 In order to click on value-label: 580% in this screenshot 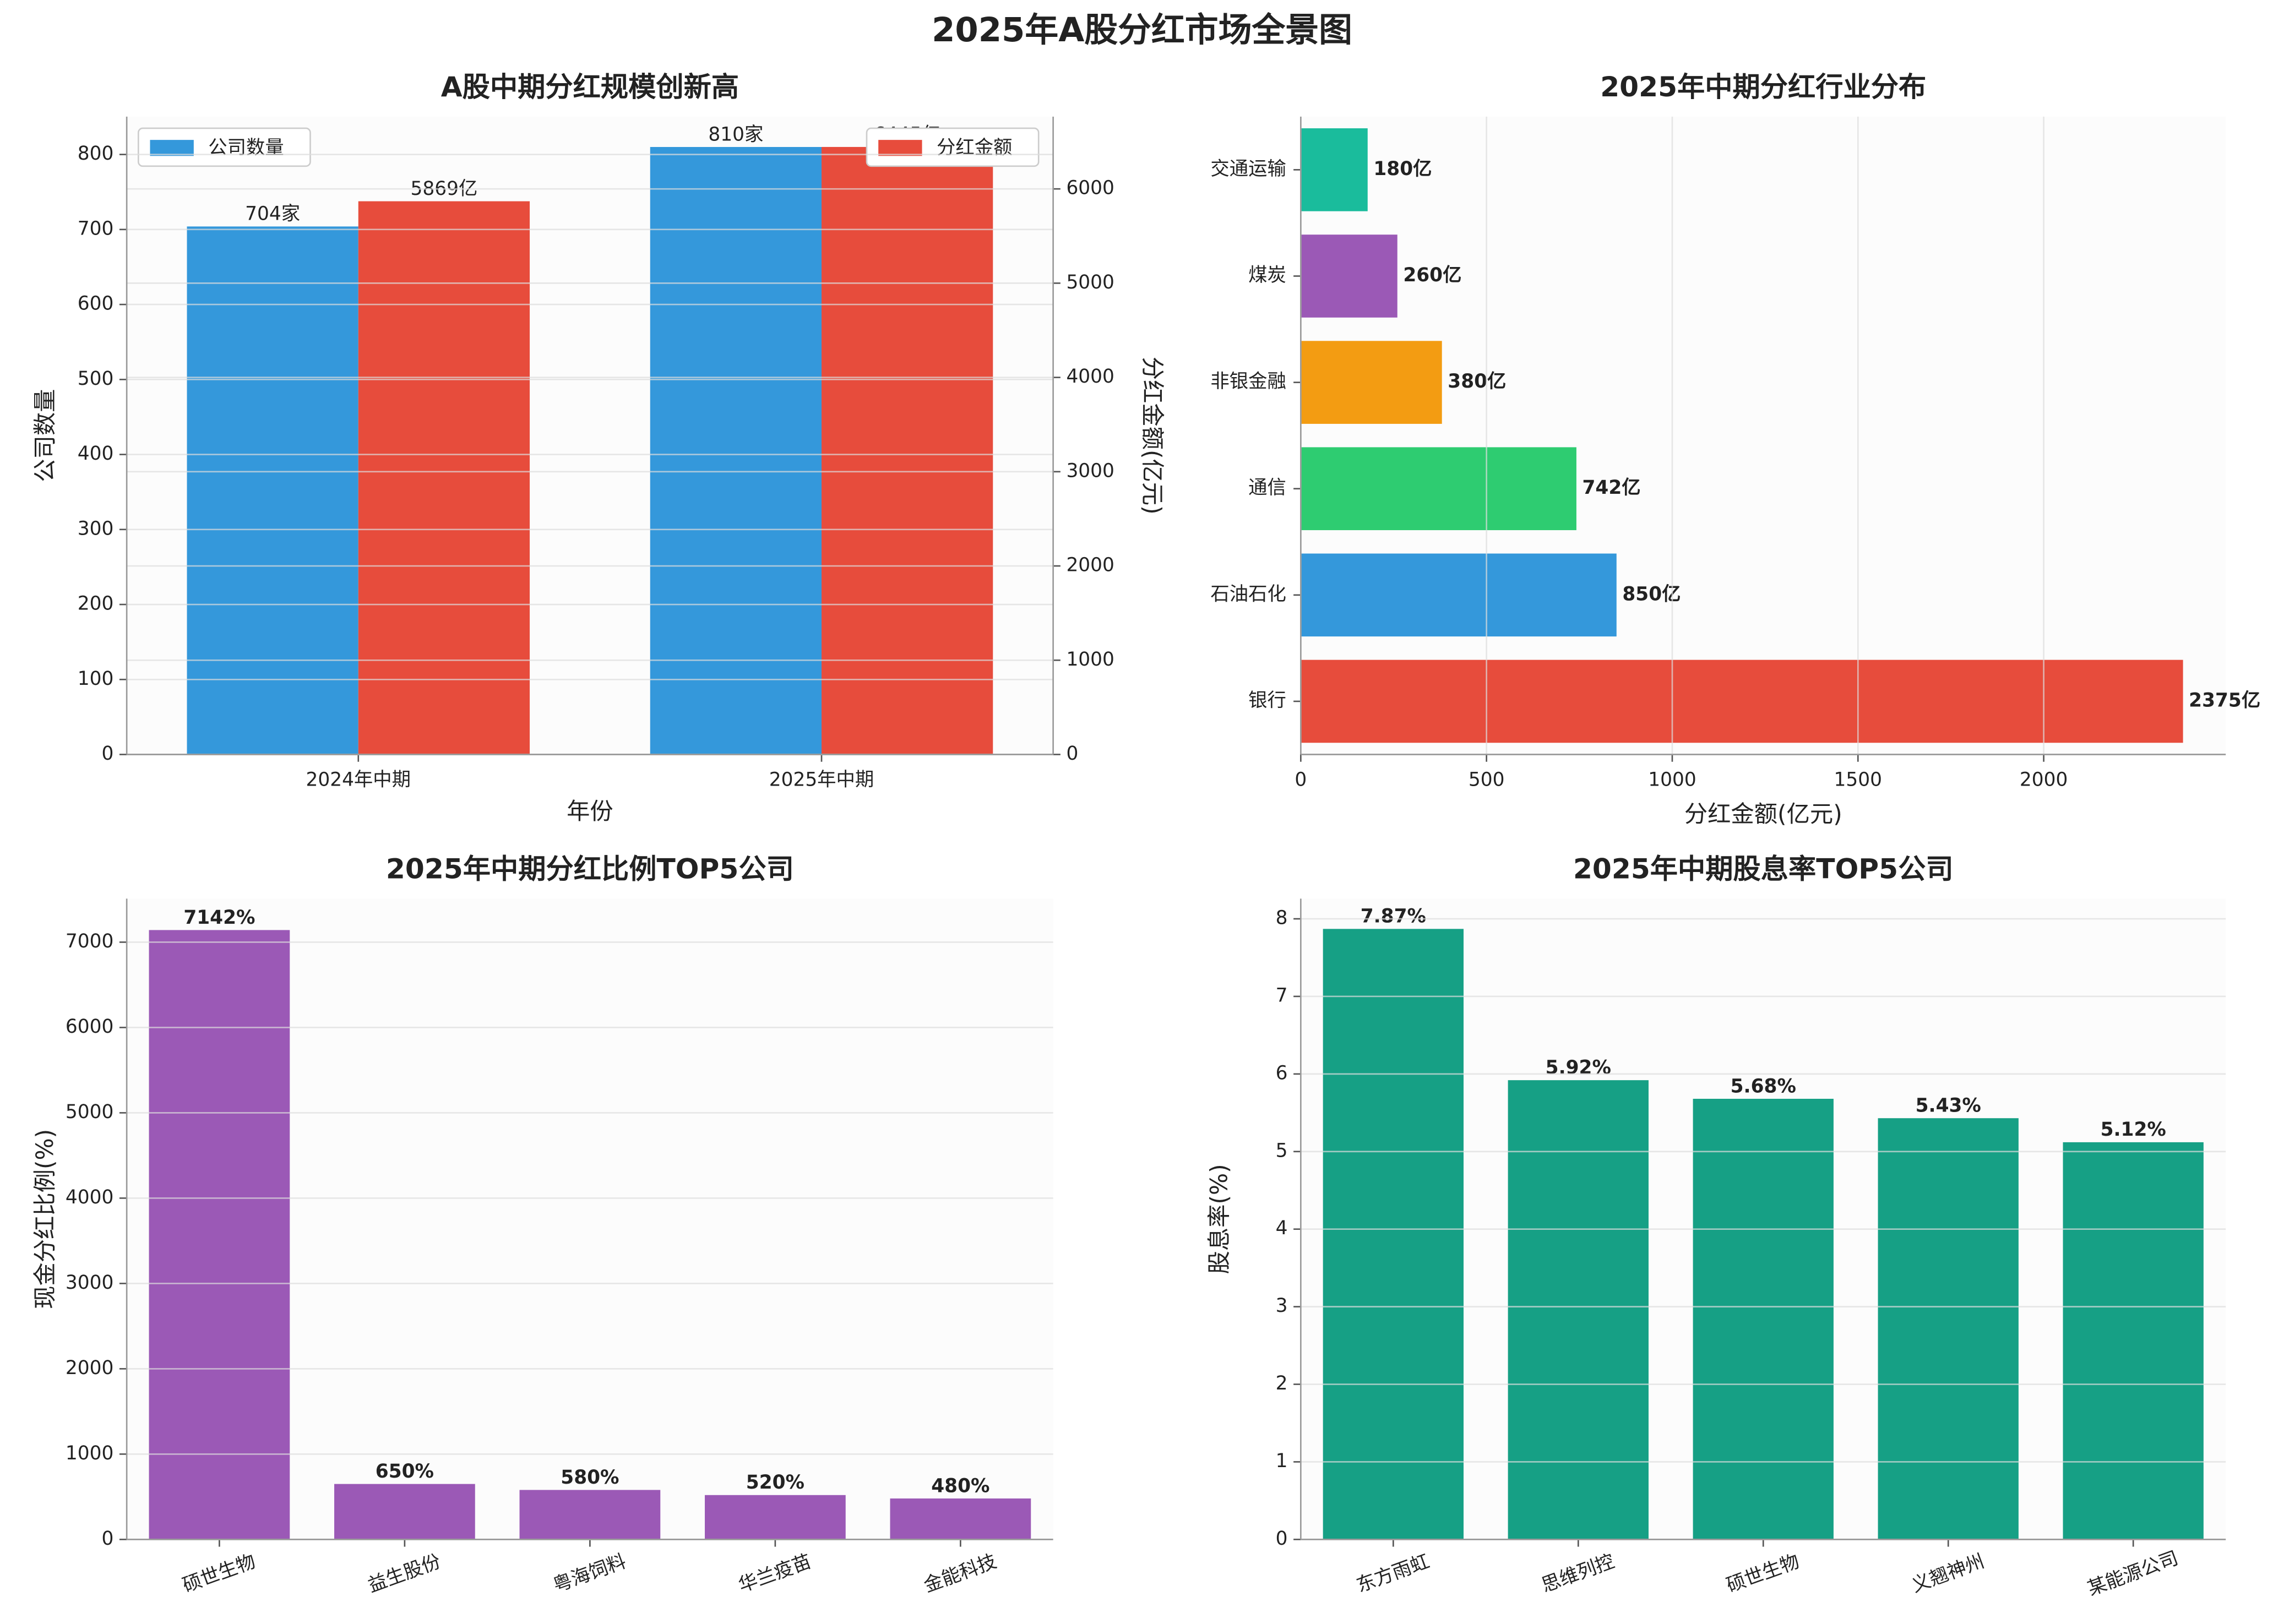, I will do `click(590, 1478)`.